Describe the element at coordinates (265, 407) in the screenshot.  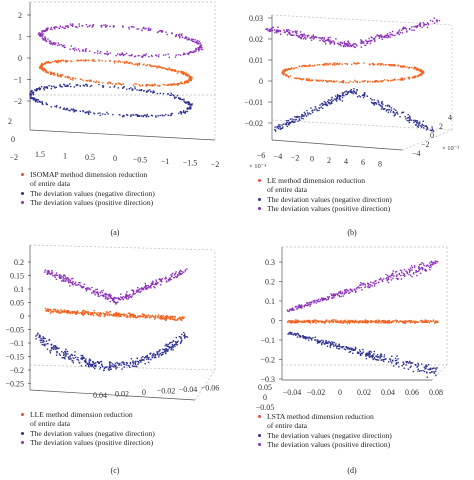
I see `tick-label: −0.05` at that location.